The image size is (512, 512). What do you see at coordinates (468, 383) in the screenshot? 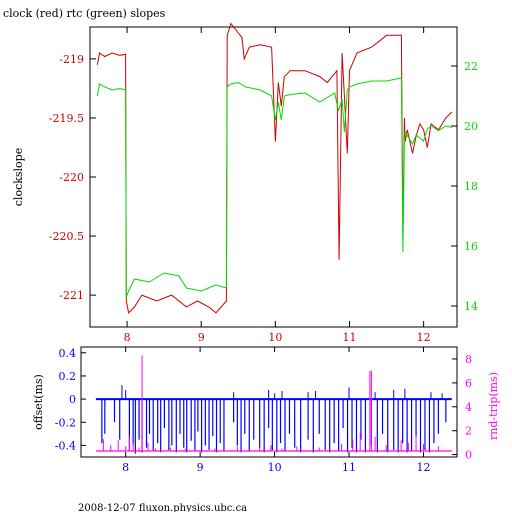
I see `bottom-y-right-tick-label: 6` at bounding box center [468, 383].